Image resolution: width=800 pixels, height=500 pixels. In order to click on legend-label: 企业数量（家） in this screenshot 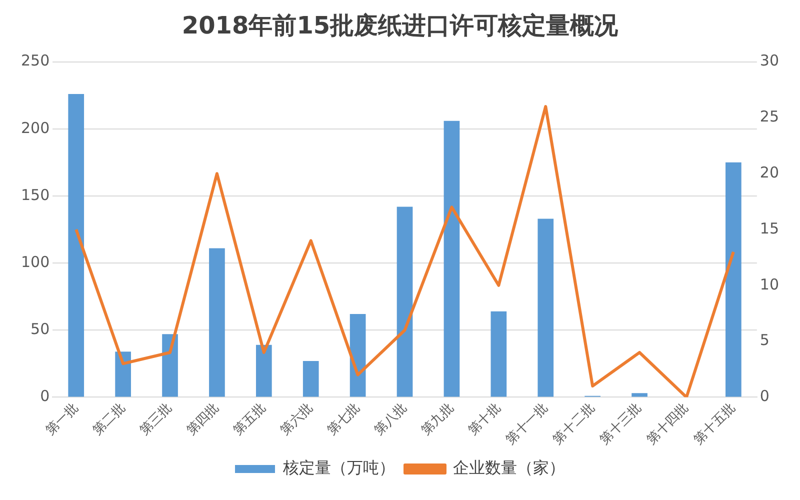, I will do `click(509, 468)`.